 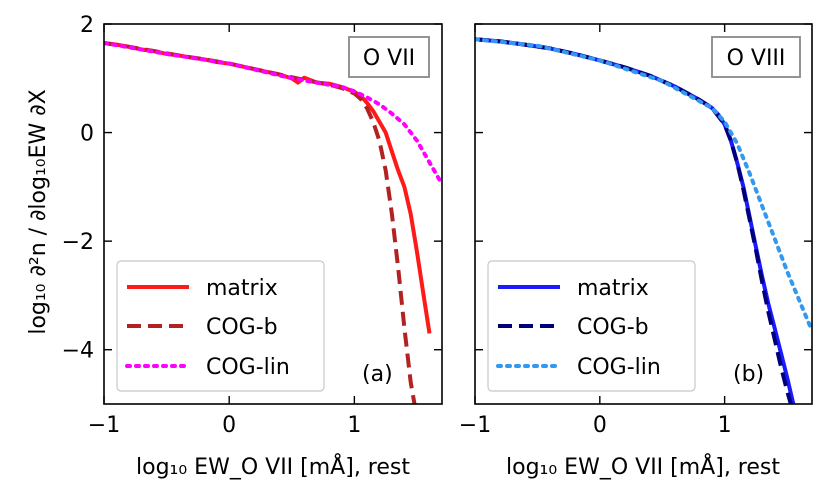 I want to click on x-axis-title-a: log₁₀ EW_O VII [mÅ], rest, so click(x=273, y=466).